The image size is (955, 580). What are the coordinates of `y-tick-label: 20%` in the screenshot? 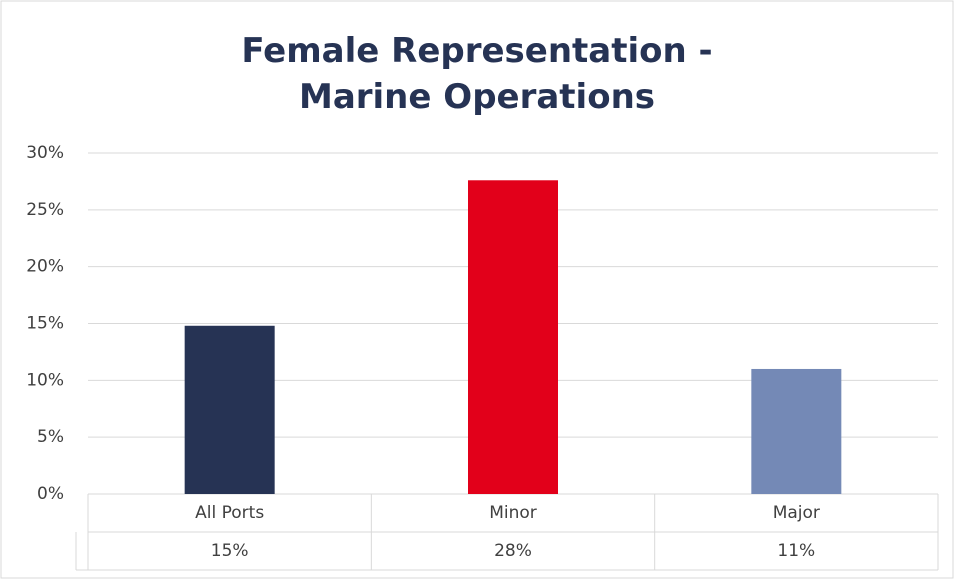 It's located at (45, 267).